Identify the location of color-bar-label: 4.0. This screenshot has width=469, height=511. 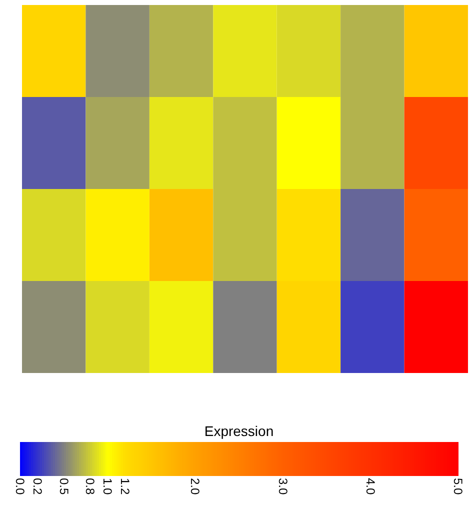
(370, 487).